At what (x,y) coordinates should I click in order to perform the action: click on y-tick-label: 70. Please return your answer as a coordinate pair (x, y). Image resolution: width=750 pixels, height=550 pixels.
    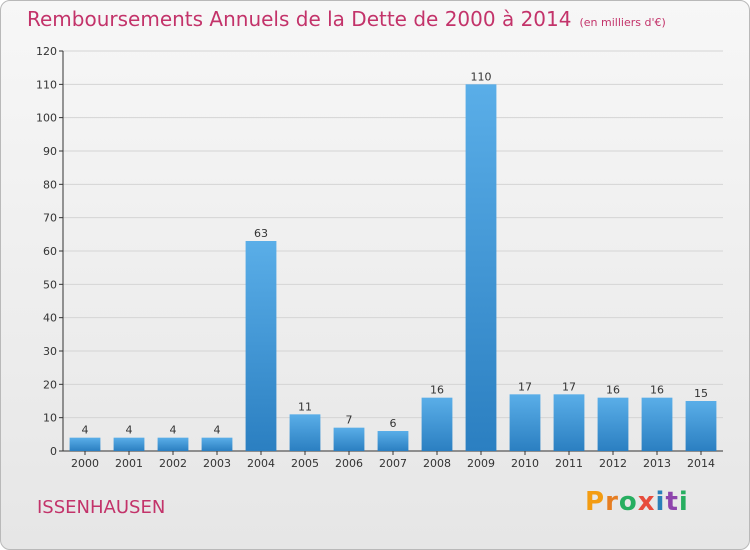
    Looking at the image, I should click on (50, 218).